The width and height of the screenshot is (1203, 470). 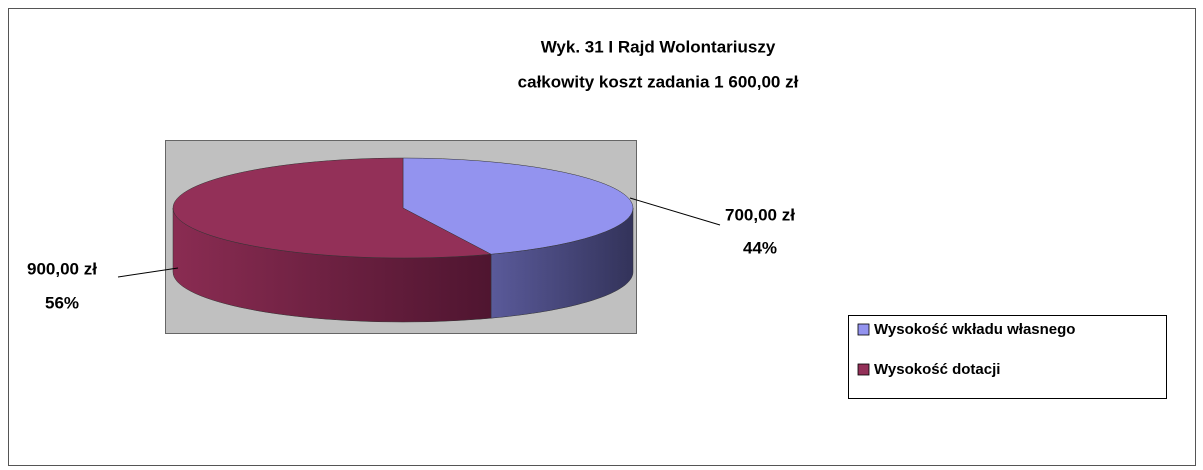 I want to click on legend-label: Wysokość dotacji, so click(x=937, y=369).